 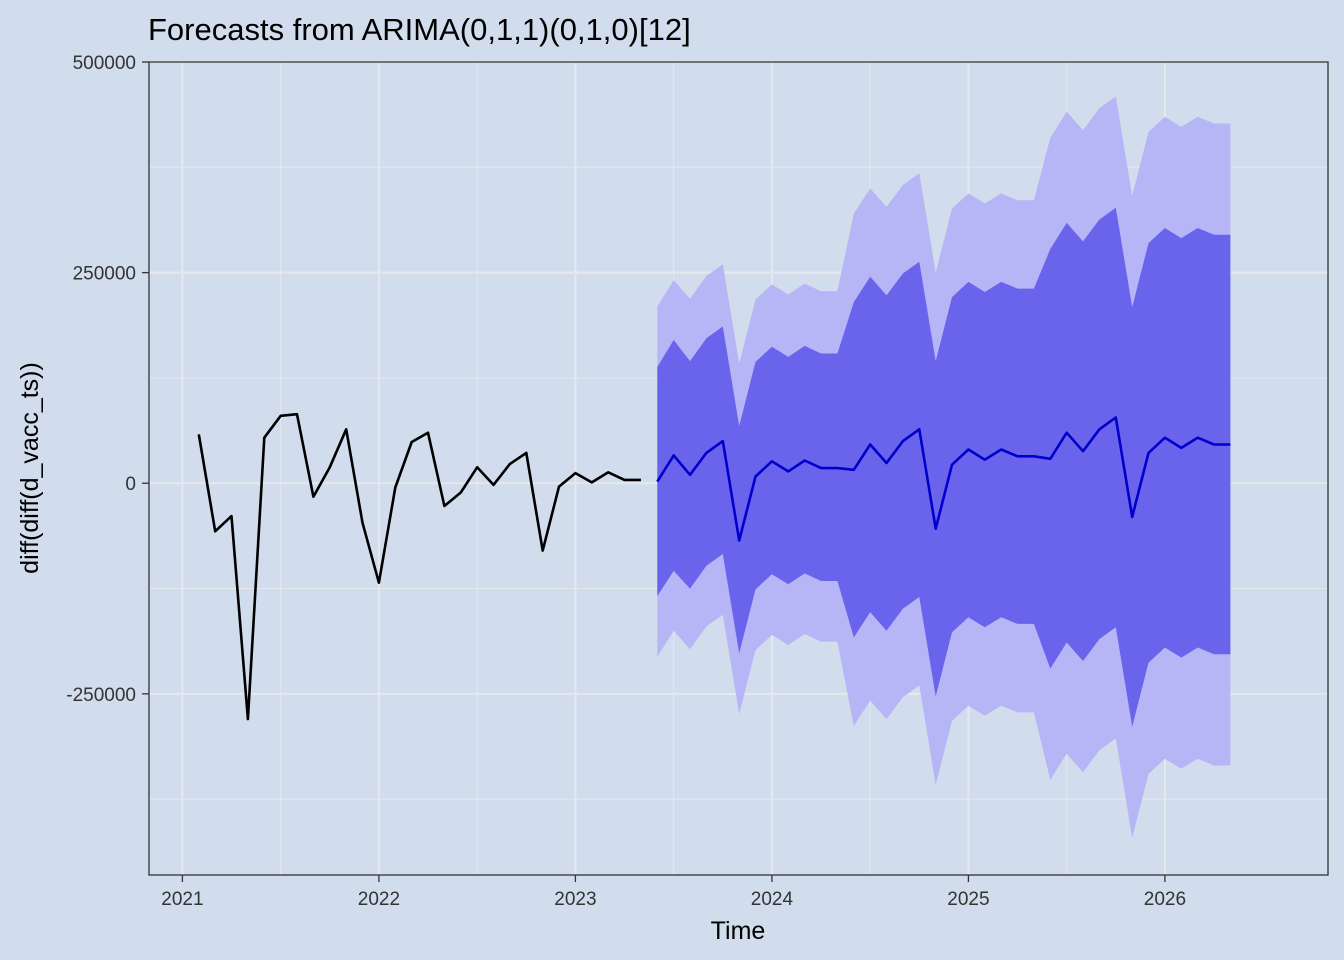 I want to click on x-axis-title: Time, so click(x=738, y=931).